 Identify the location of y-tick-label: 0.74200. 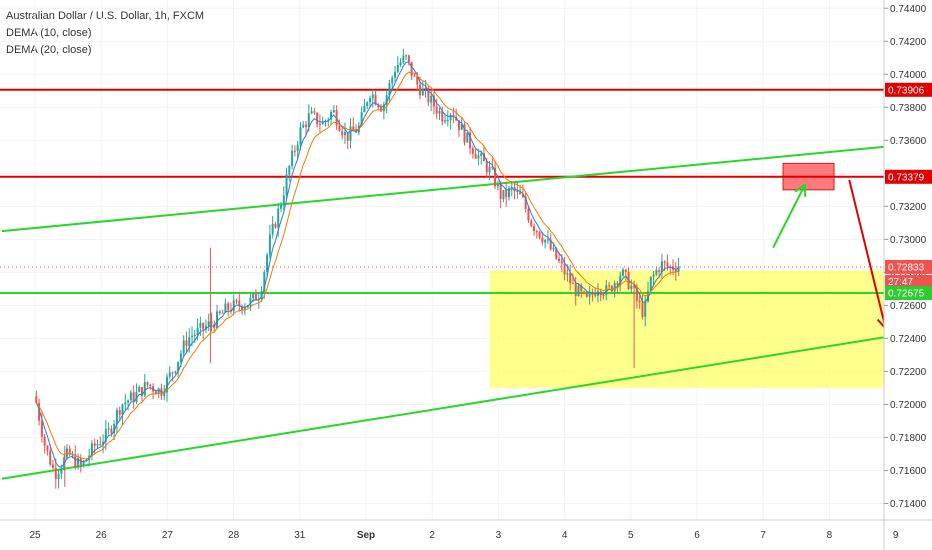
(908, 42).